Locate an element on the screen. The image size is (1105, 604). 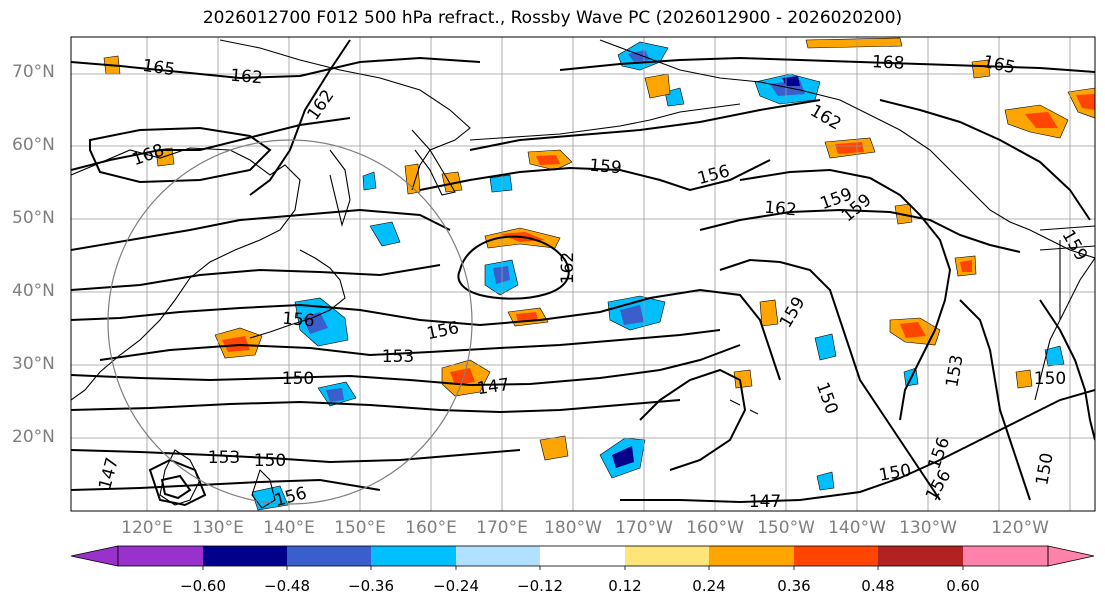
lon-label: 160°W is located at coordinates (715, 528).